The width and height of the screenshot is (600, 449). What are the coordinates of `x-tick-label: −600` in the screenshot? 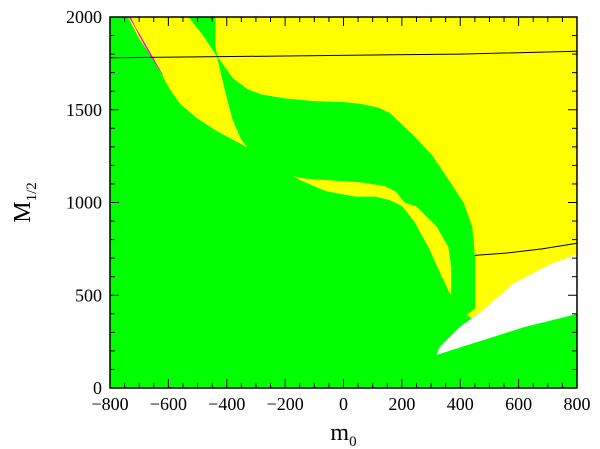 It's located at (168, 404).